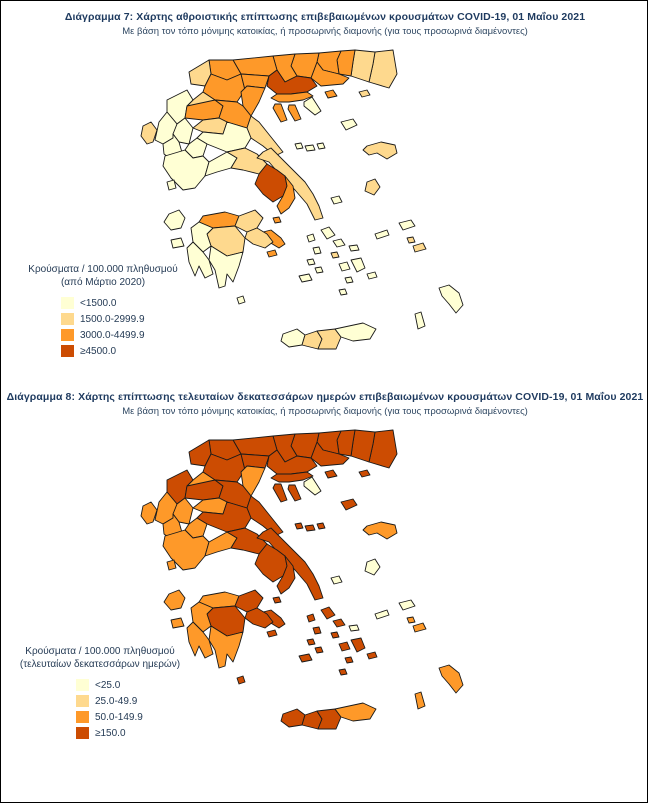  I want to click on region-amorgos, so click(372, 655).